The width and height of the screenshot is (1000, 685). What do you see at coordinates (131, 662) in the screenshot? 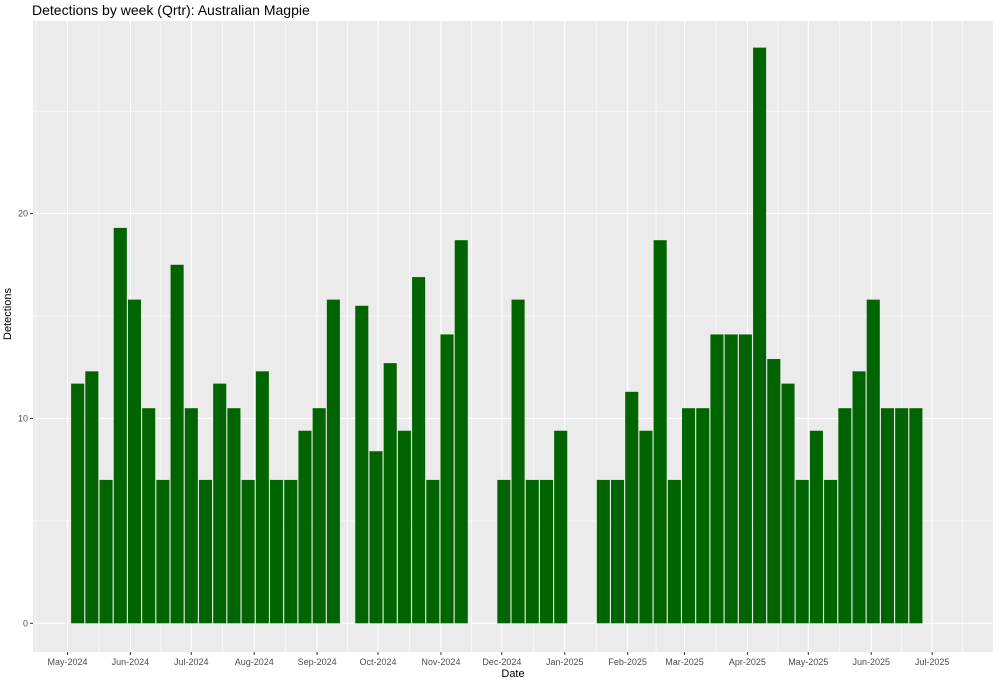
I see `x-tick-label: Jun-2024` at bounding box center [131, 662].